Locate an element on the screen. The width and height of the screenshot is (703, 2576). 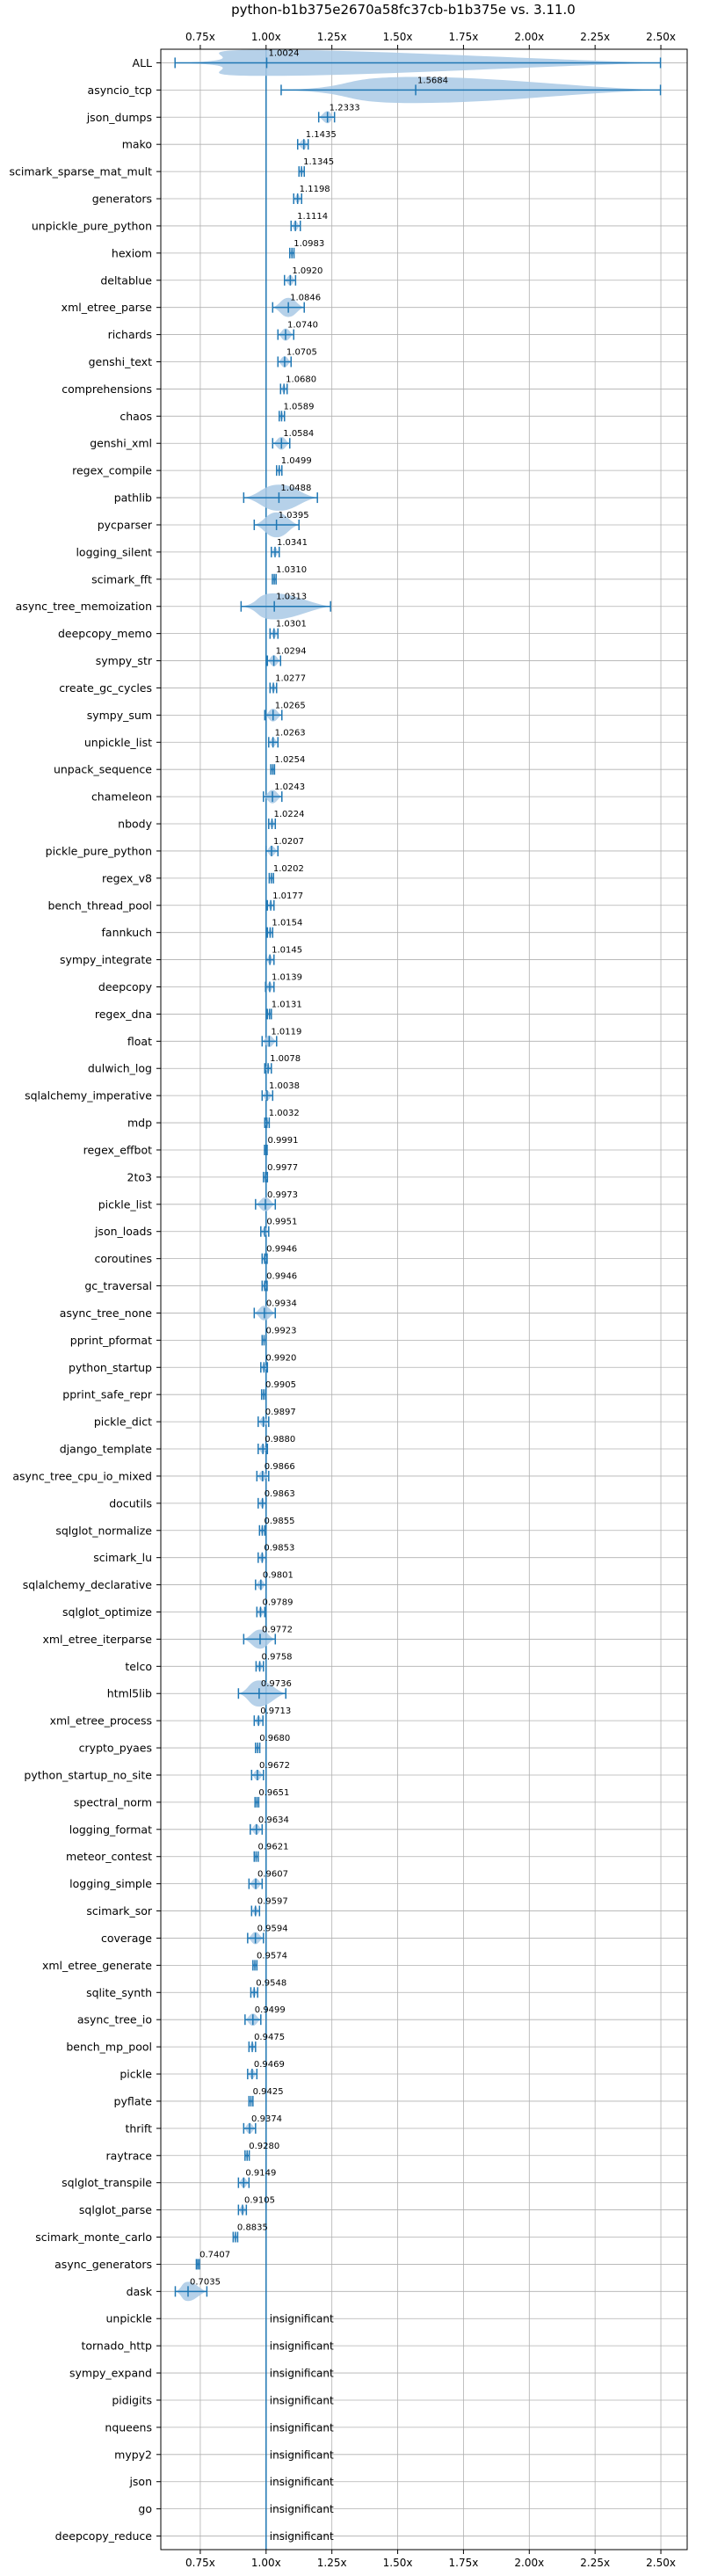
benchmark-name-label: hexiom is located at coordinates (132, 252).